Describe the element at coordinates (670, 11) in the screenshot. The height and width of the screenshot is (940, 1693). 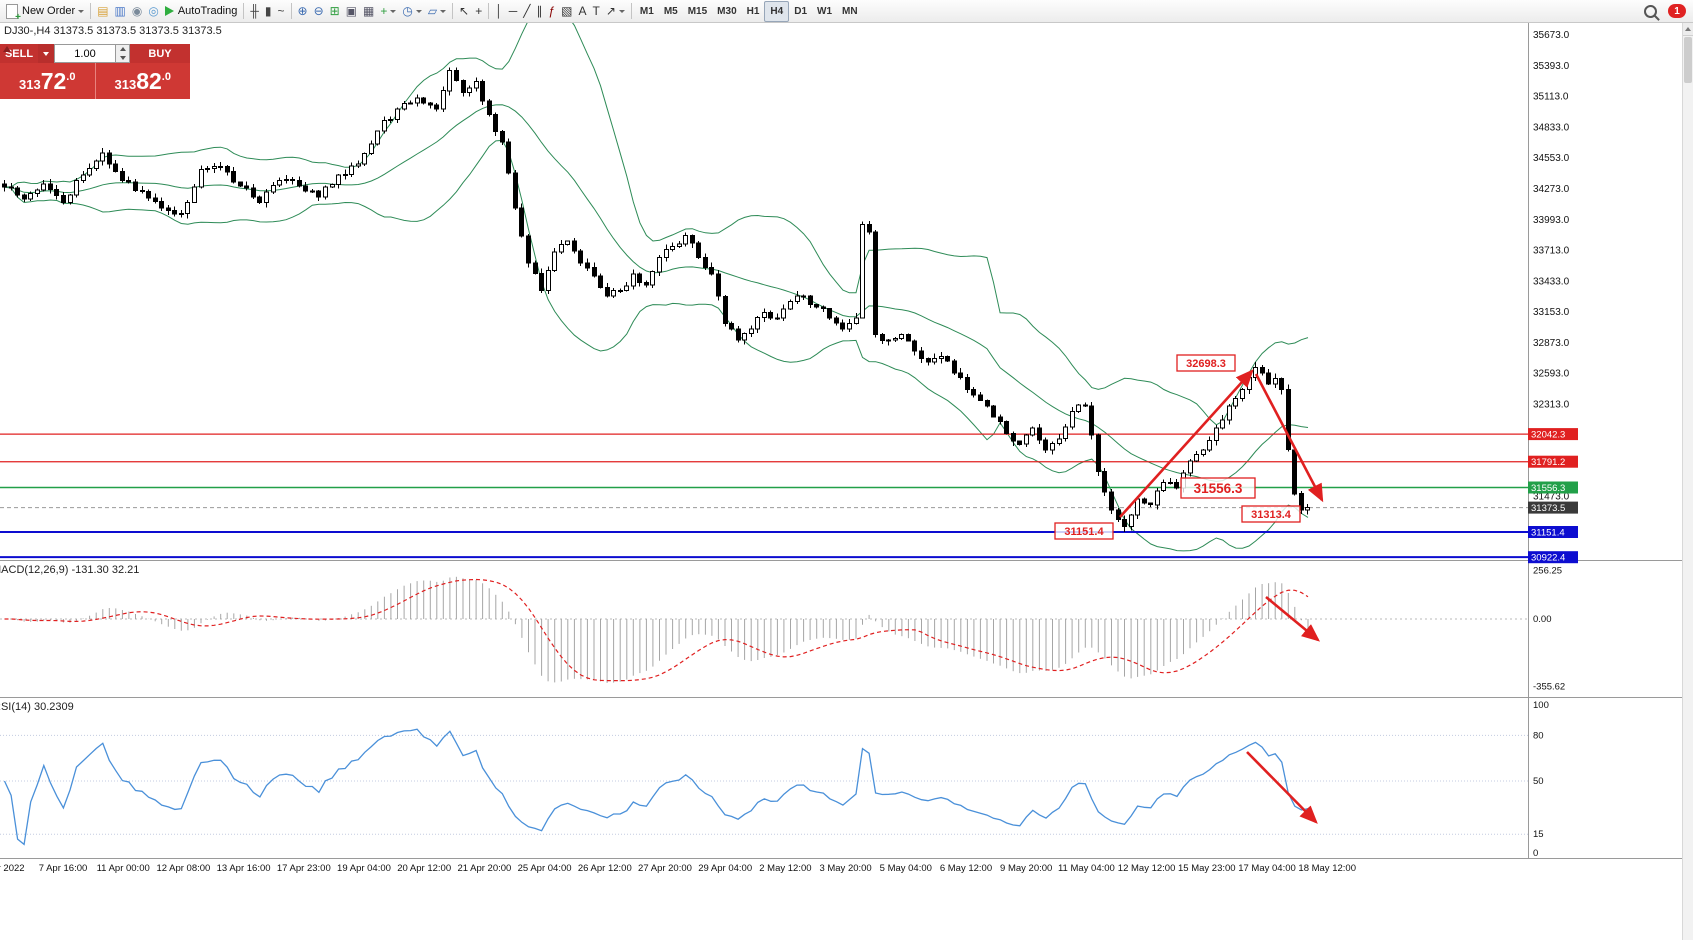
I see `timeframe-m5-button: M5` at that location.